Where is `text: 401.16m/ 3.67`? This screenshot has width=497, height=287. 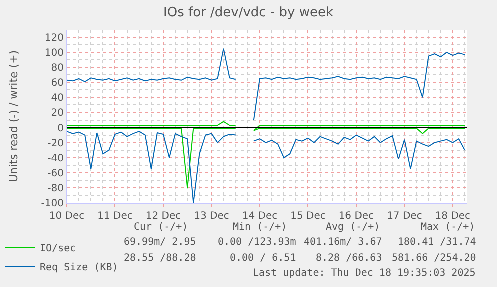
text: 401.16m/ 3.67 is located at coordinates (343, 242).